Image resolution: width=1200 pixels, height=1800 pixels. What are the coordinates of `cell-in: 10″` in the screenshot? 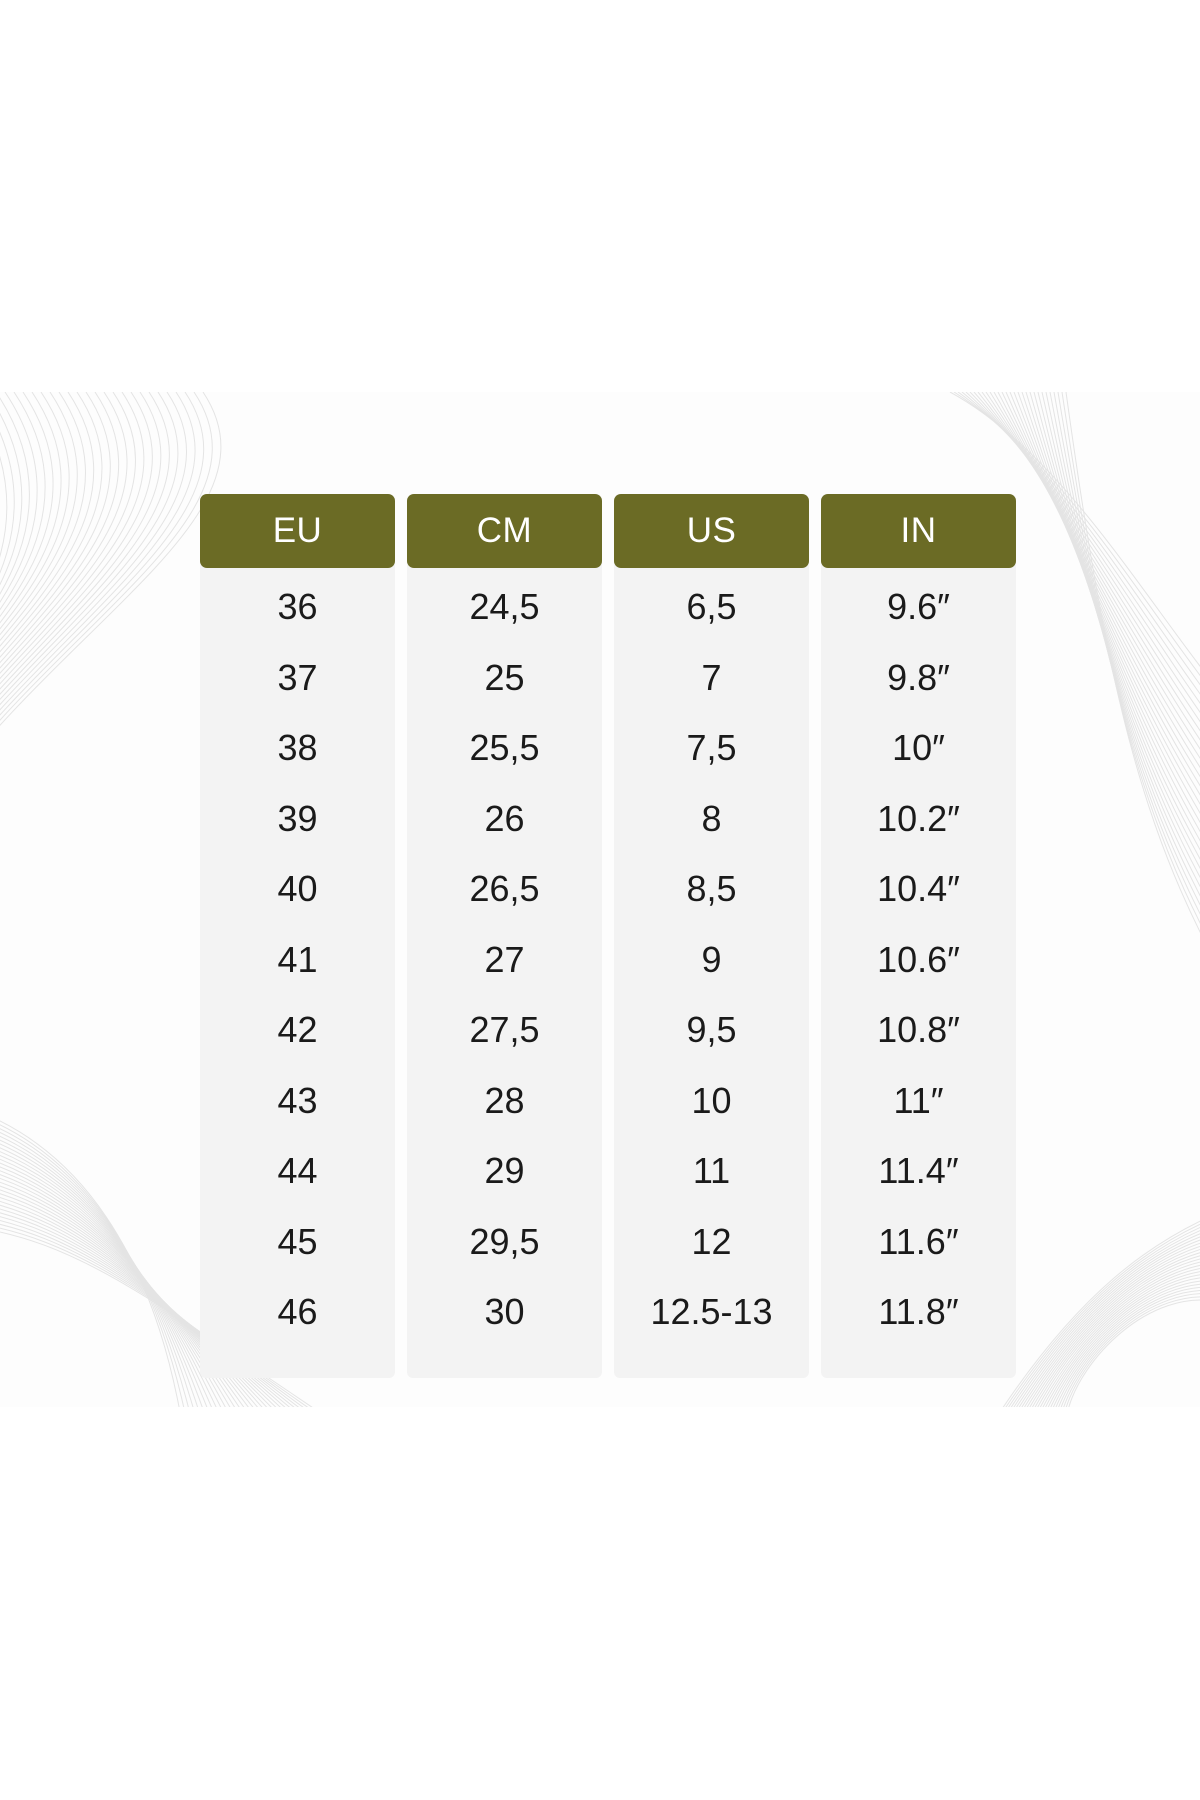 It's located at (918, 747).